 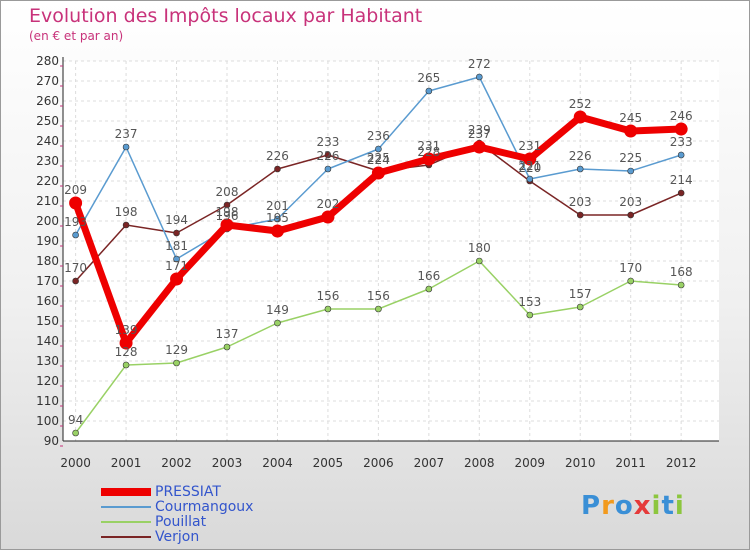 What do you see at coordinates (668, 506) in the screenshot?
I see `logo-letter: t` at bounding box center [668, 506].